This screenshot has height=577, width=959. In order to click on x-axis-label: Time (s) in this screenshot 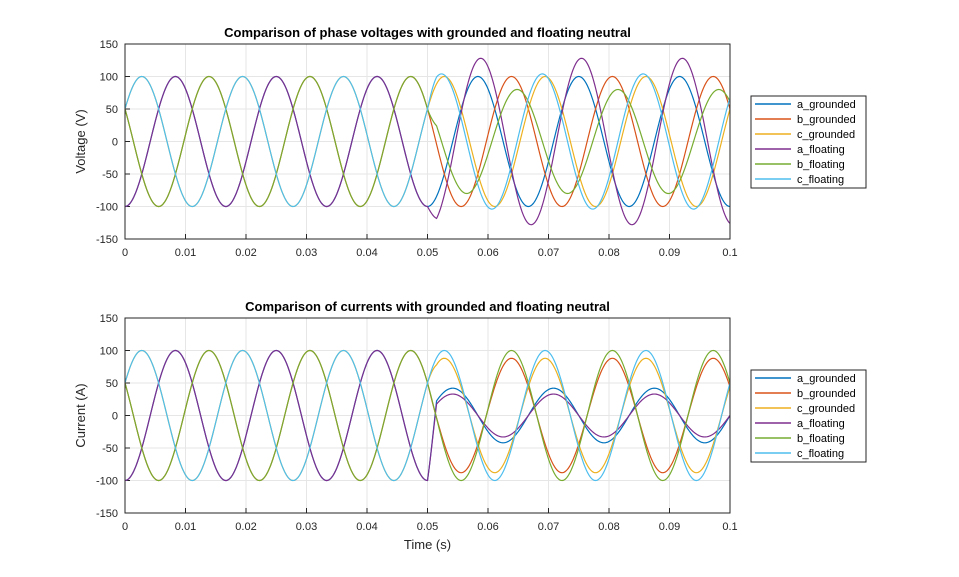, I will do `click(427, 544)`.